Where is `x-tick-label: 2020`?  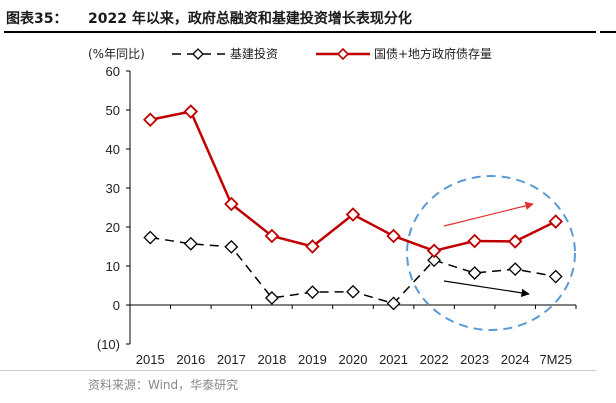
x-tick-label: 2020 is located at coordinates (353, 359).